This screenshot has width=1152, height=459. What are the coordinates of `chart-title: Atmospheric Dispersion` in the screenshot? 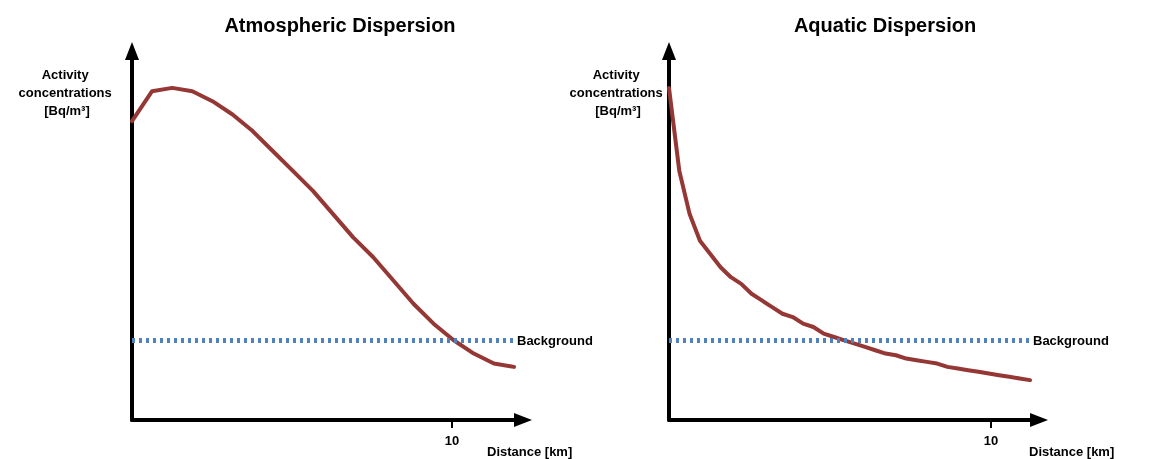 It's located at (340, 25).